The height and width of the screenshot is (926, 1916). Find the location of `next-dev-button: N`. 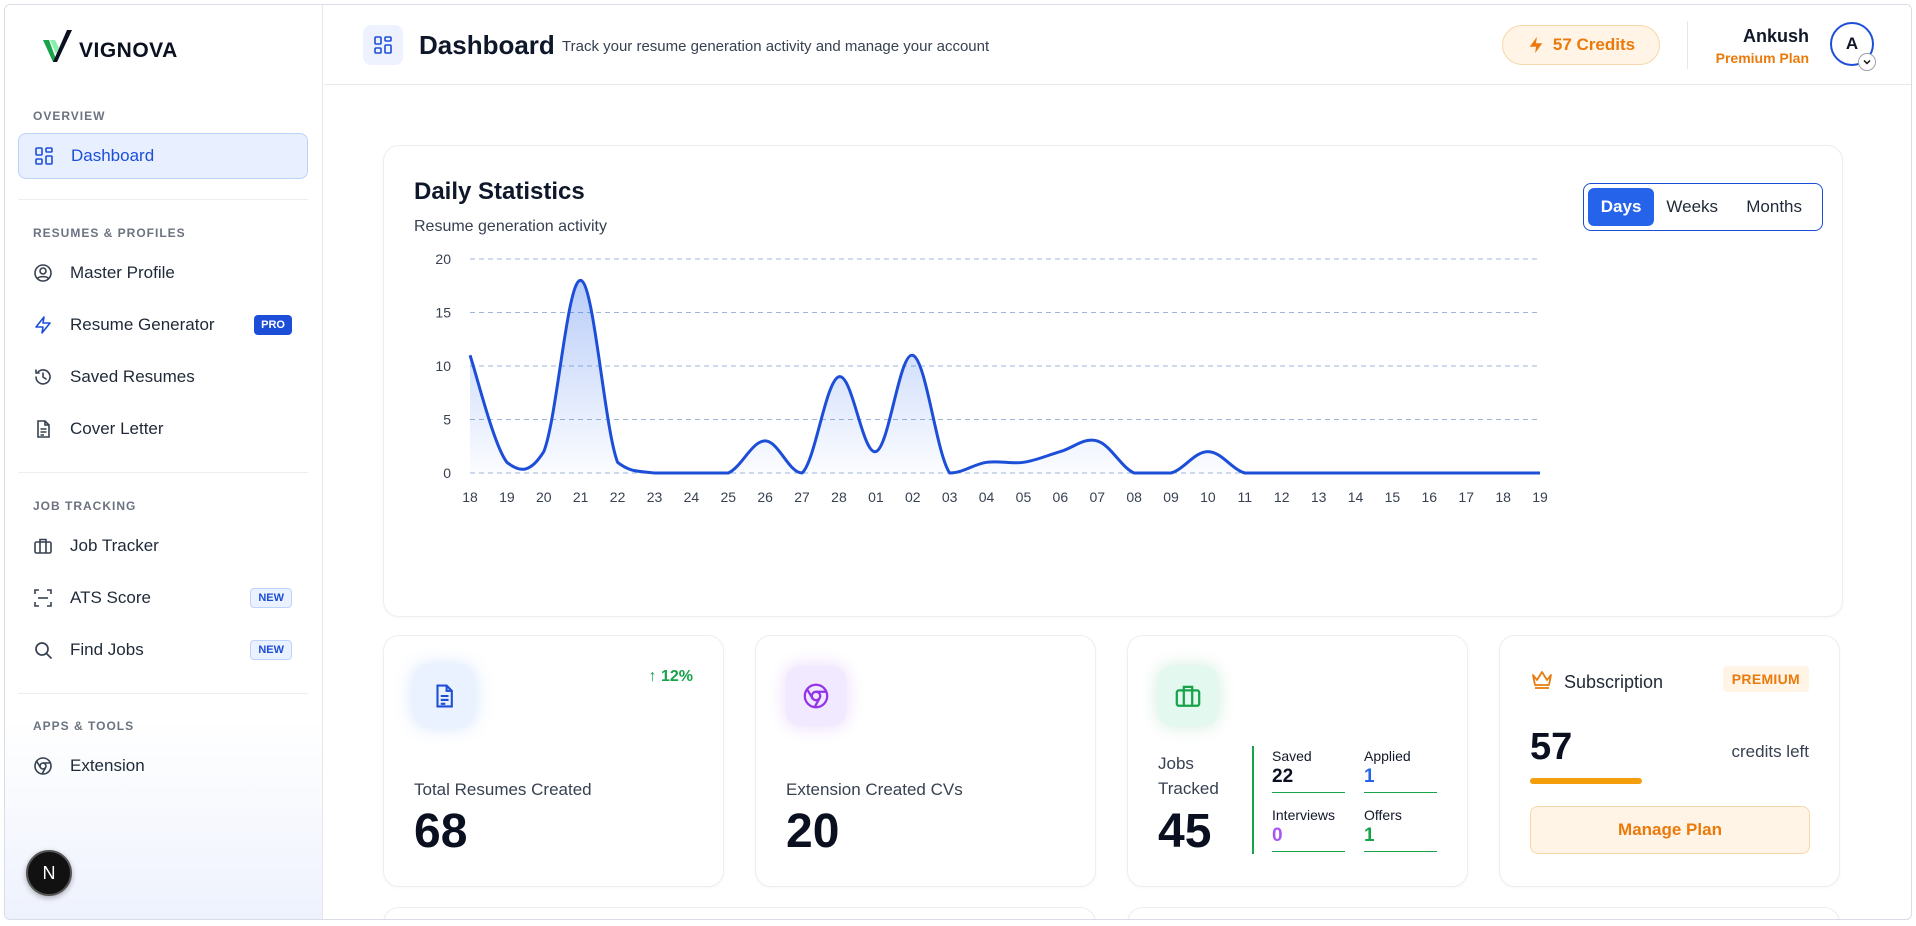

next-dev-button: N is located at coordinates (49, 873).